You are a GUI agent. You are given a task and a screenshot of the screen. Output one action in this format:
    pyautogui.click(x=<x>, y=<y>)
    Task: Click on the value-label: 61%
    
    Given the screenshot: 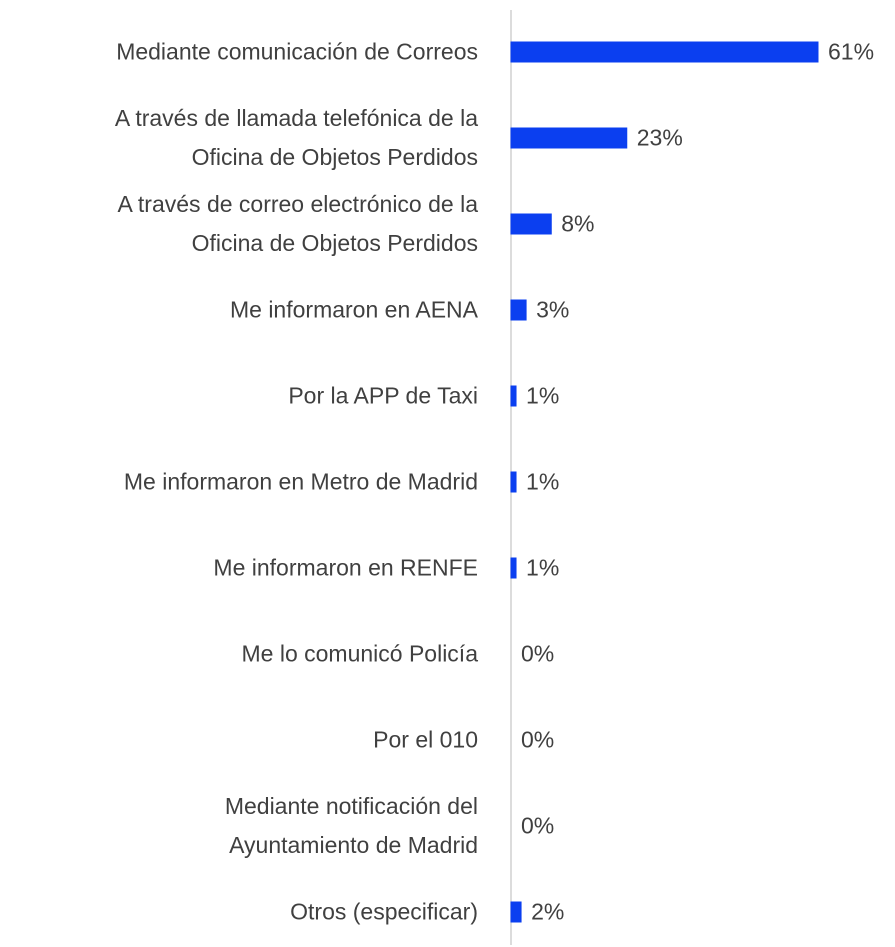 What is the action you would take?
    pyautogui.click(x=851, y=51)
    